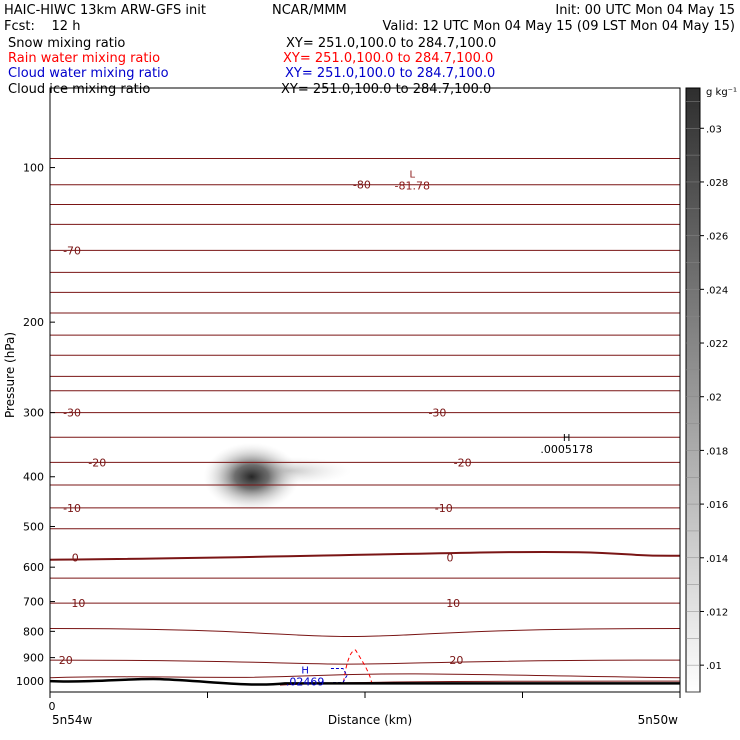 Image resolution: width=740 pixels, height=740 pixels. Describe the element at coordinates (33, 602) in the screenshot. I see `y-tick-label-6: 700` at that location.